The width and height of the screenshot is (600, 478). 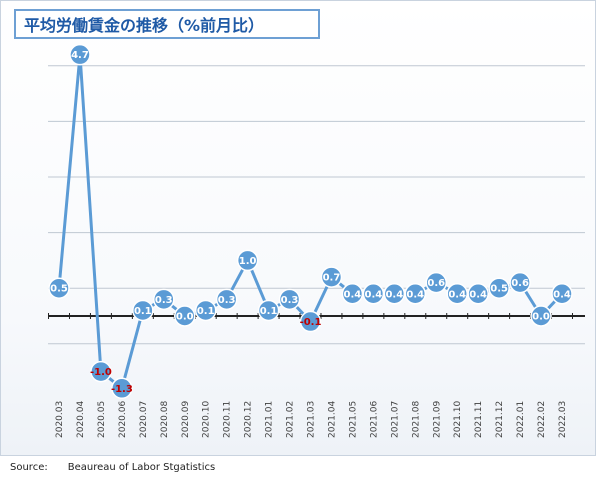 I want to click on data-label: 4.7, so click(x=80, y=55).